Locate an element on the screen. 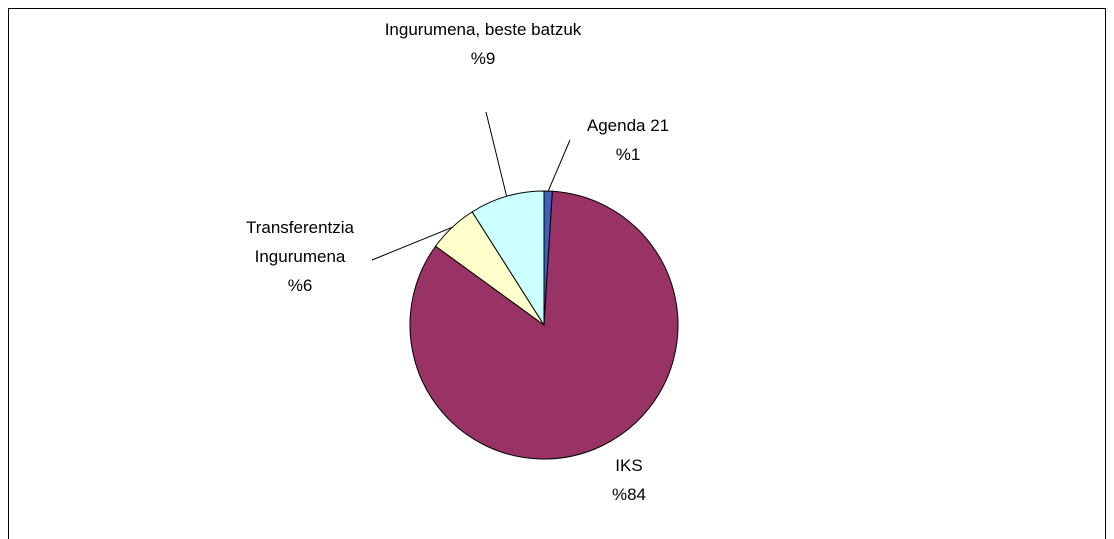 The width and height of the screenshot is (1114, 539). data-label: Agenda 21 %1 is located at coordinates (628, 140).